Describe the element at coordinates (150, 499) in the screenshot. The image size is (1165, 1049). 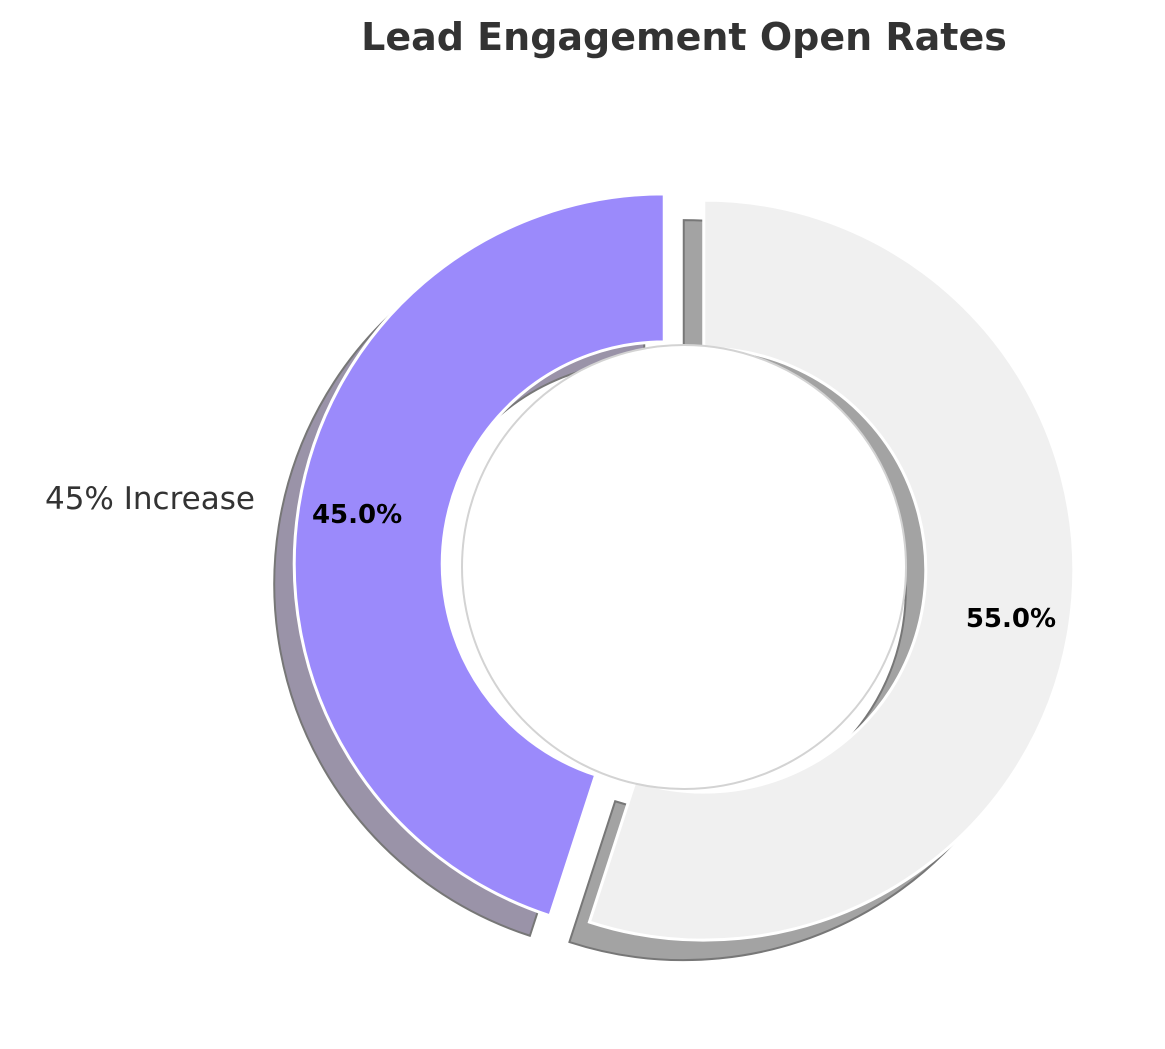
I see `slice-name-label-45-increase: 45% Increase` at that location.